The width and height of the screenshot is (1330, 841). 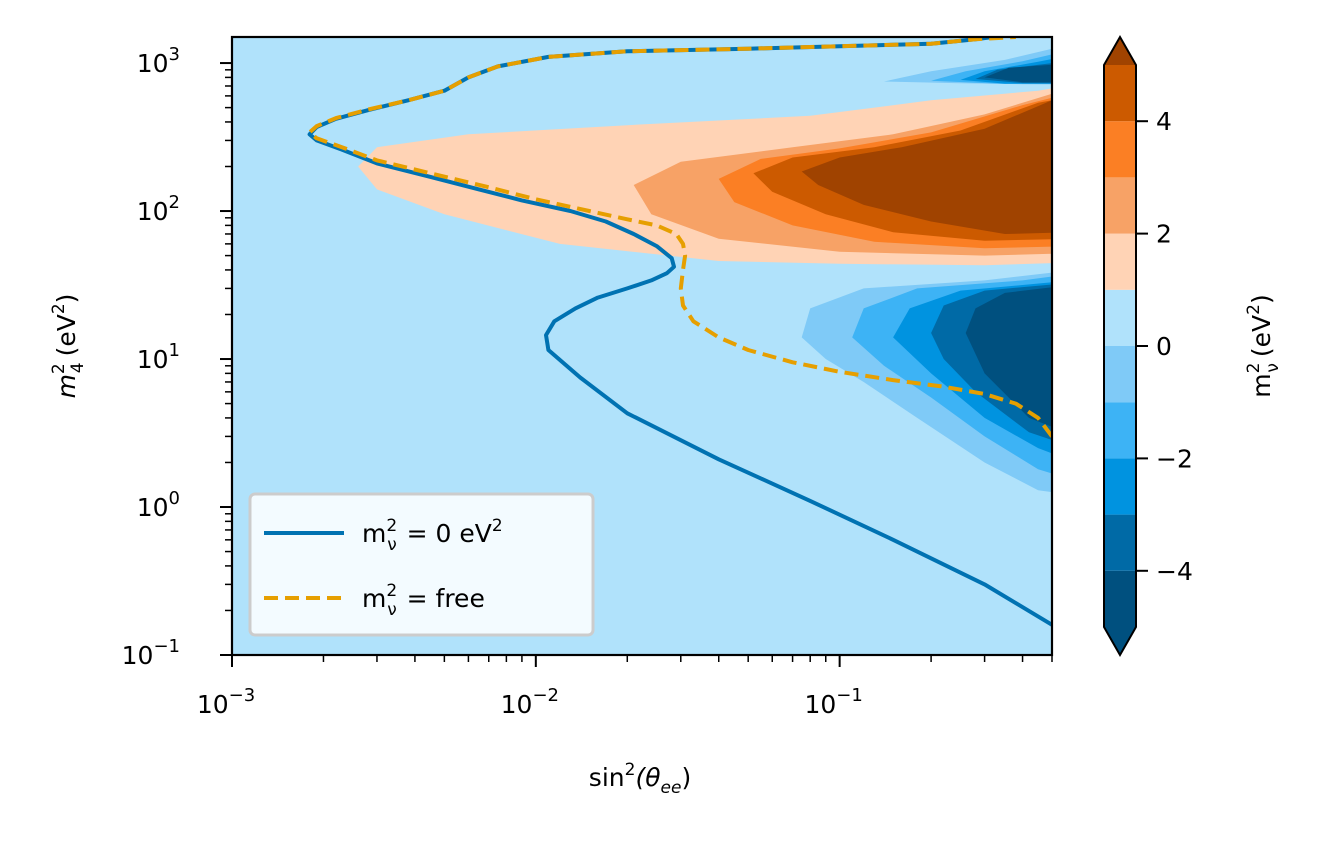 What do you see at coordinates (158, 357) in the screenshot?
I see `y-tick-label-2: 10¹` at bounding box center [158, 357].